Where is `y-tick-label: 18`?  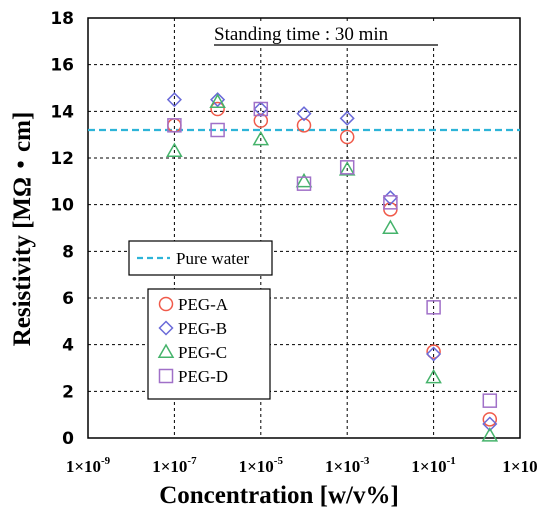
y-tick-label: 18 is located at coordinates (62, 19).